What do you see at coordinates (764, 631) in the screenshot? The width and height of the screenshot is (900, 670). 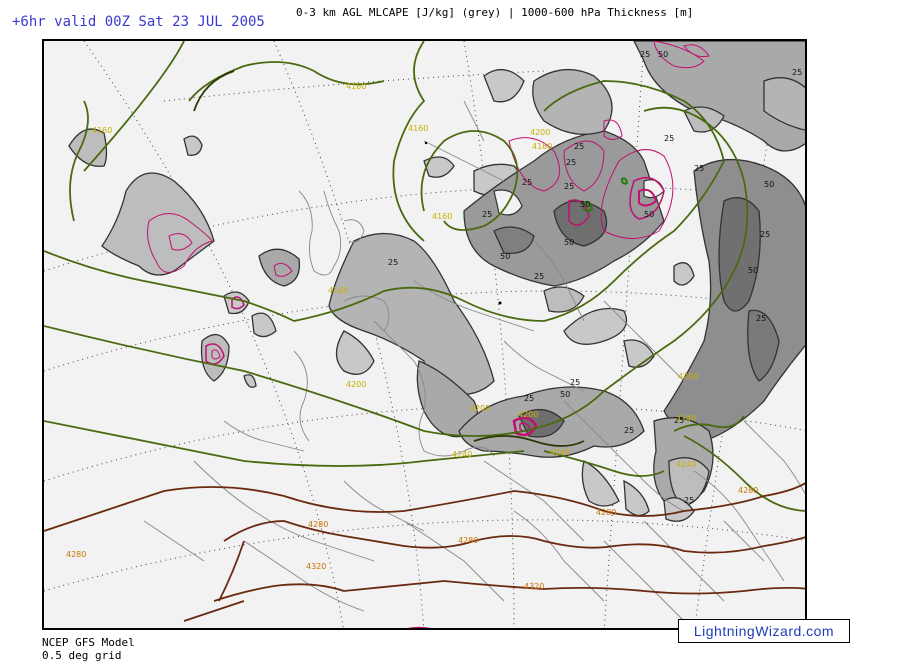 I see `brand-link: LightningWizard.com` at bounding box center [764, 631].